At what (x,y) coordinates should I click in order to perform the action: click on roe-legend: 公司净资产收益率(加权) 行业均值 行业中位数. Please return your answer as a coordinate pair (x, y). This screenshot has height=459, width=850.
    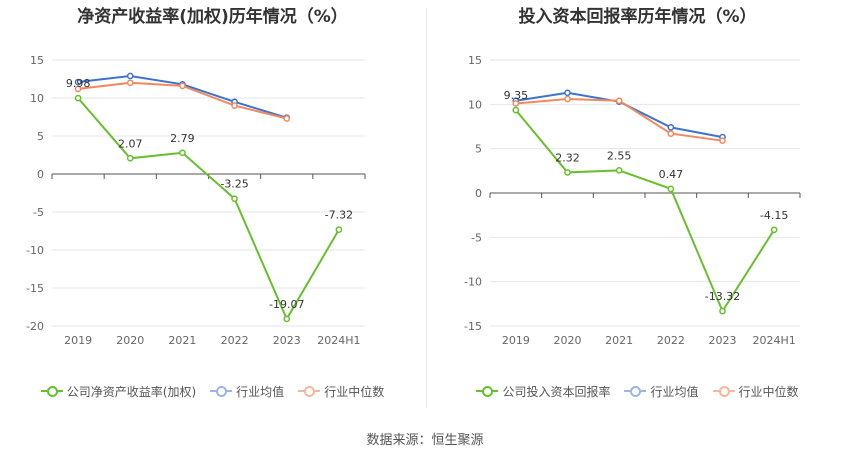
    Looking at the image, I should click on (212, 391).